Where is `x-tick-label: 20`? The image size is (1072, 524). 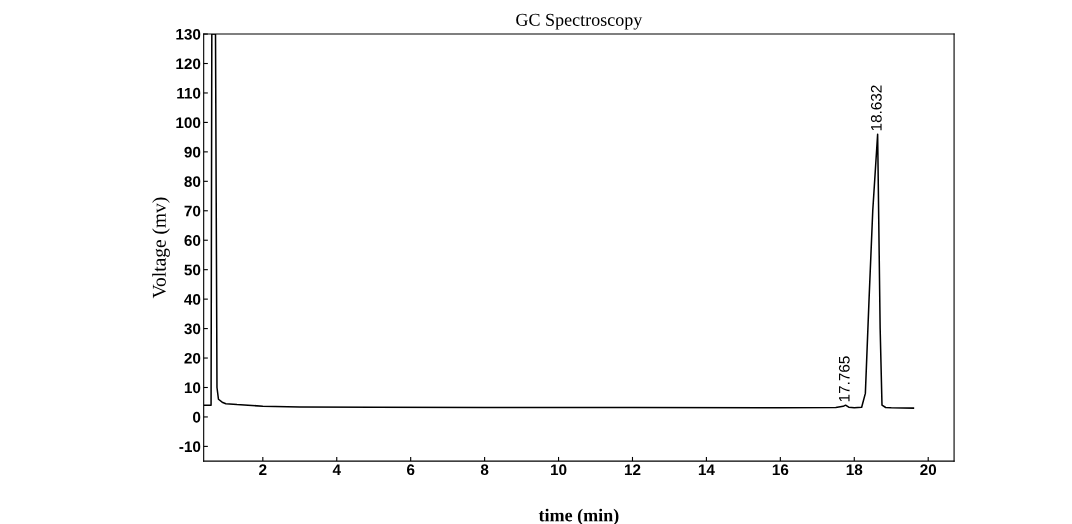
x-tick-label: 20 is located at coordinates (928, 470).